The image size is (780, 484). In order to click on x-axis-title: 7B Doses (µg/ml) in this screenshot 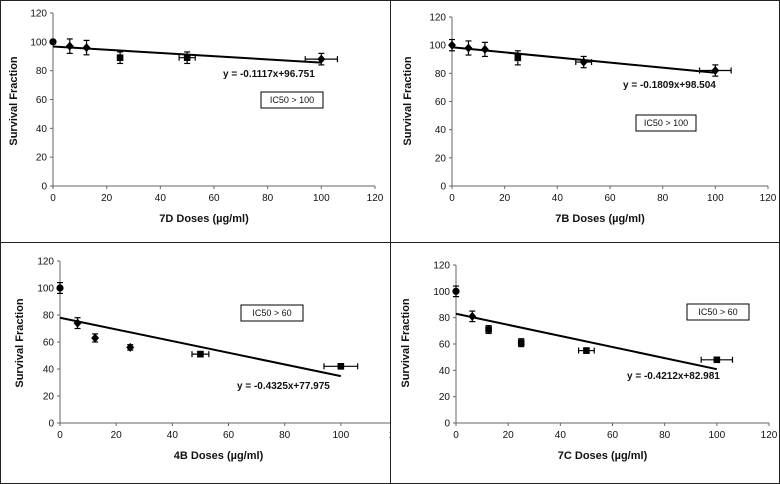, I will do `click(600, 219)`.